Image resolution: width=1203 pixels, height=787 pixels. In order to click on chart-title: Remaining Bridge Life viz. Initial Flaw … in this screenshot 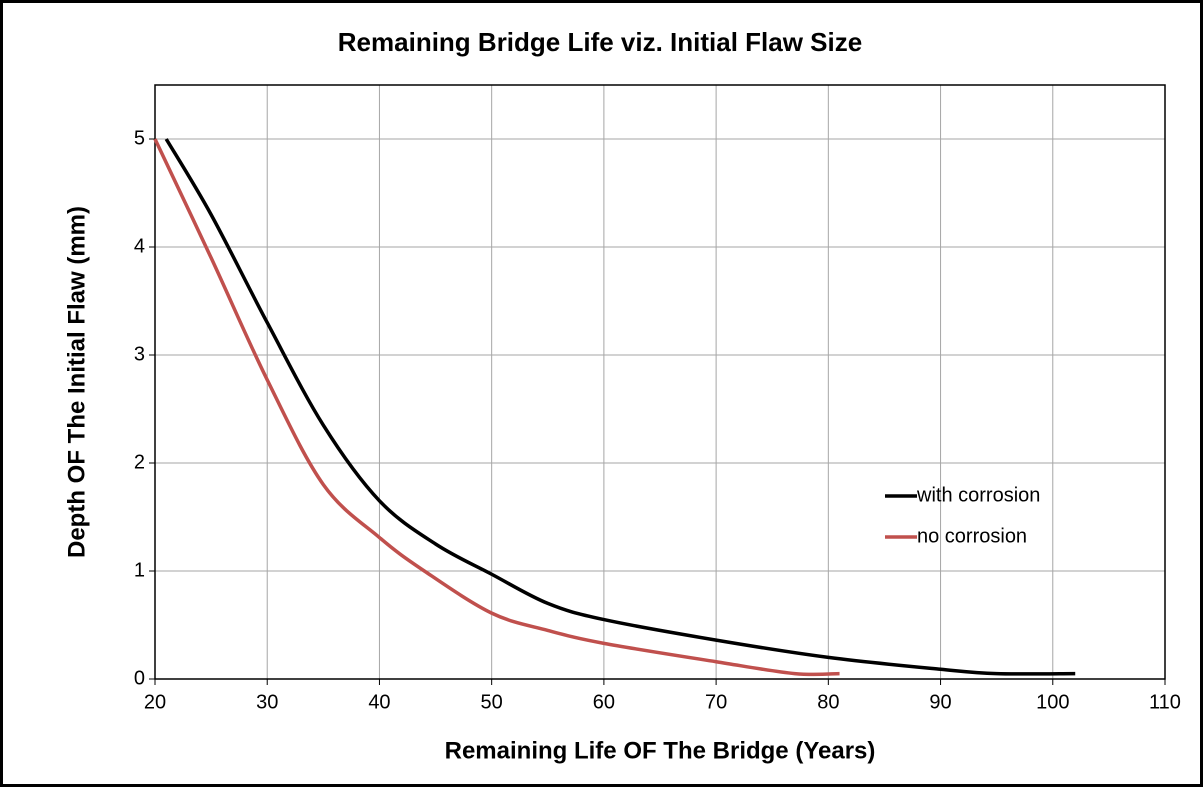, I will do `click(600, 42)`.